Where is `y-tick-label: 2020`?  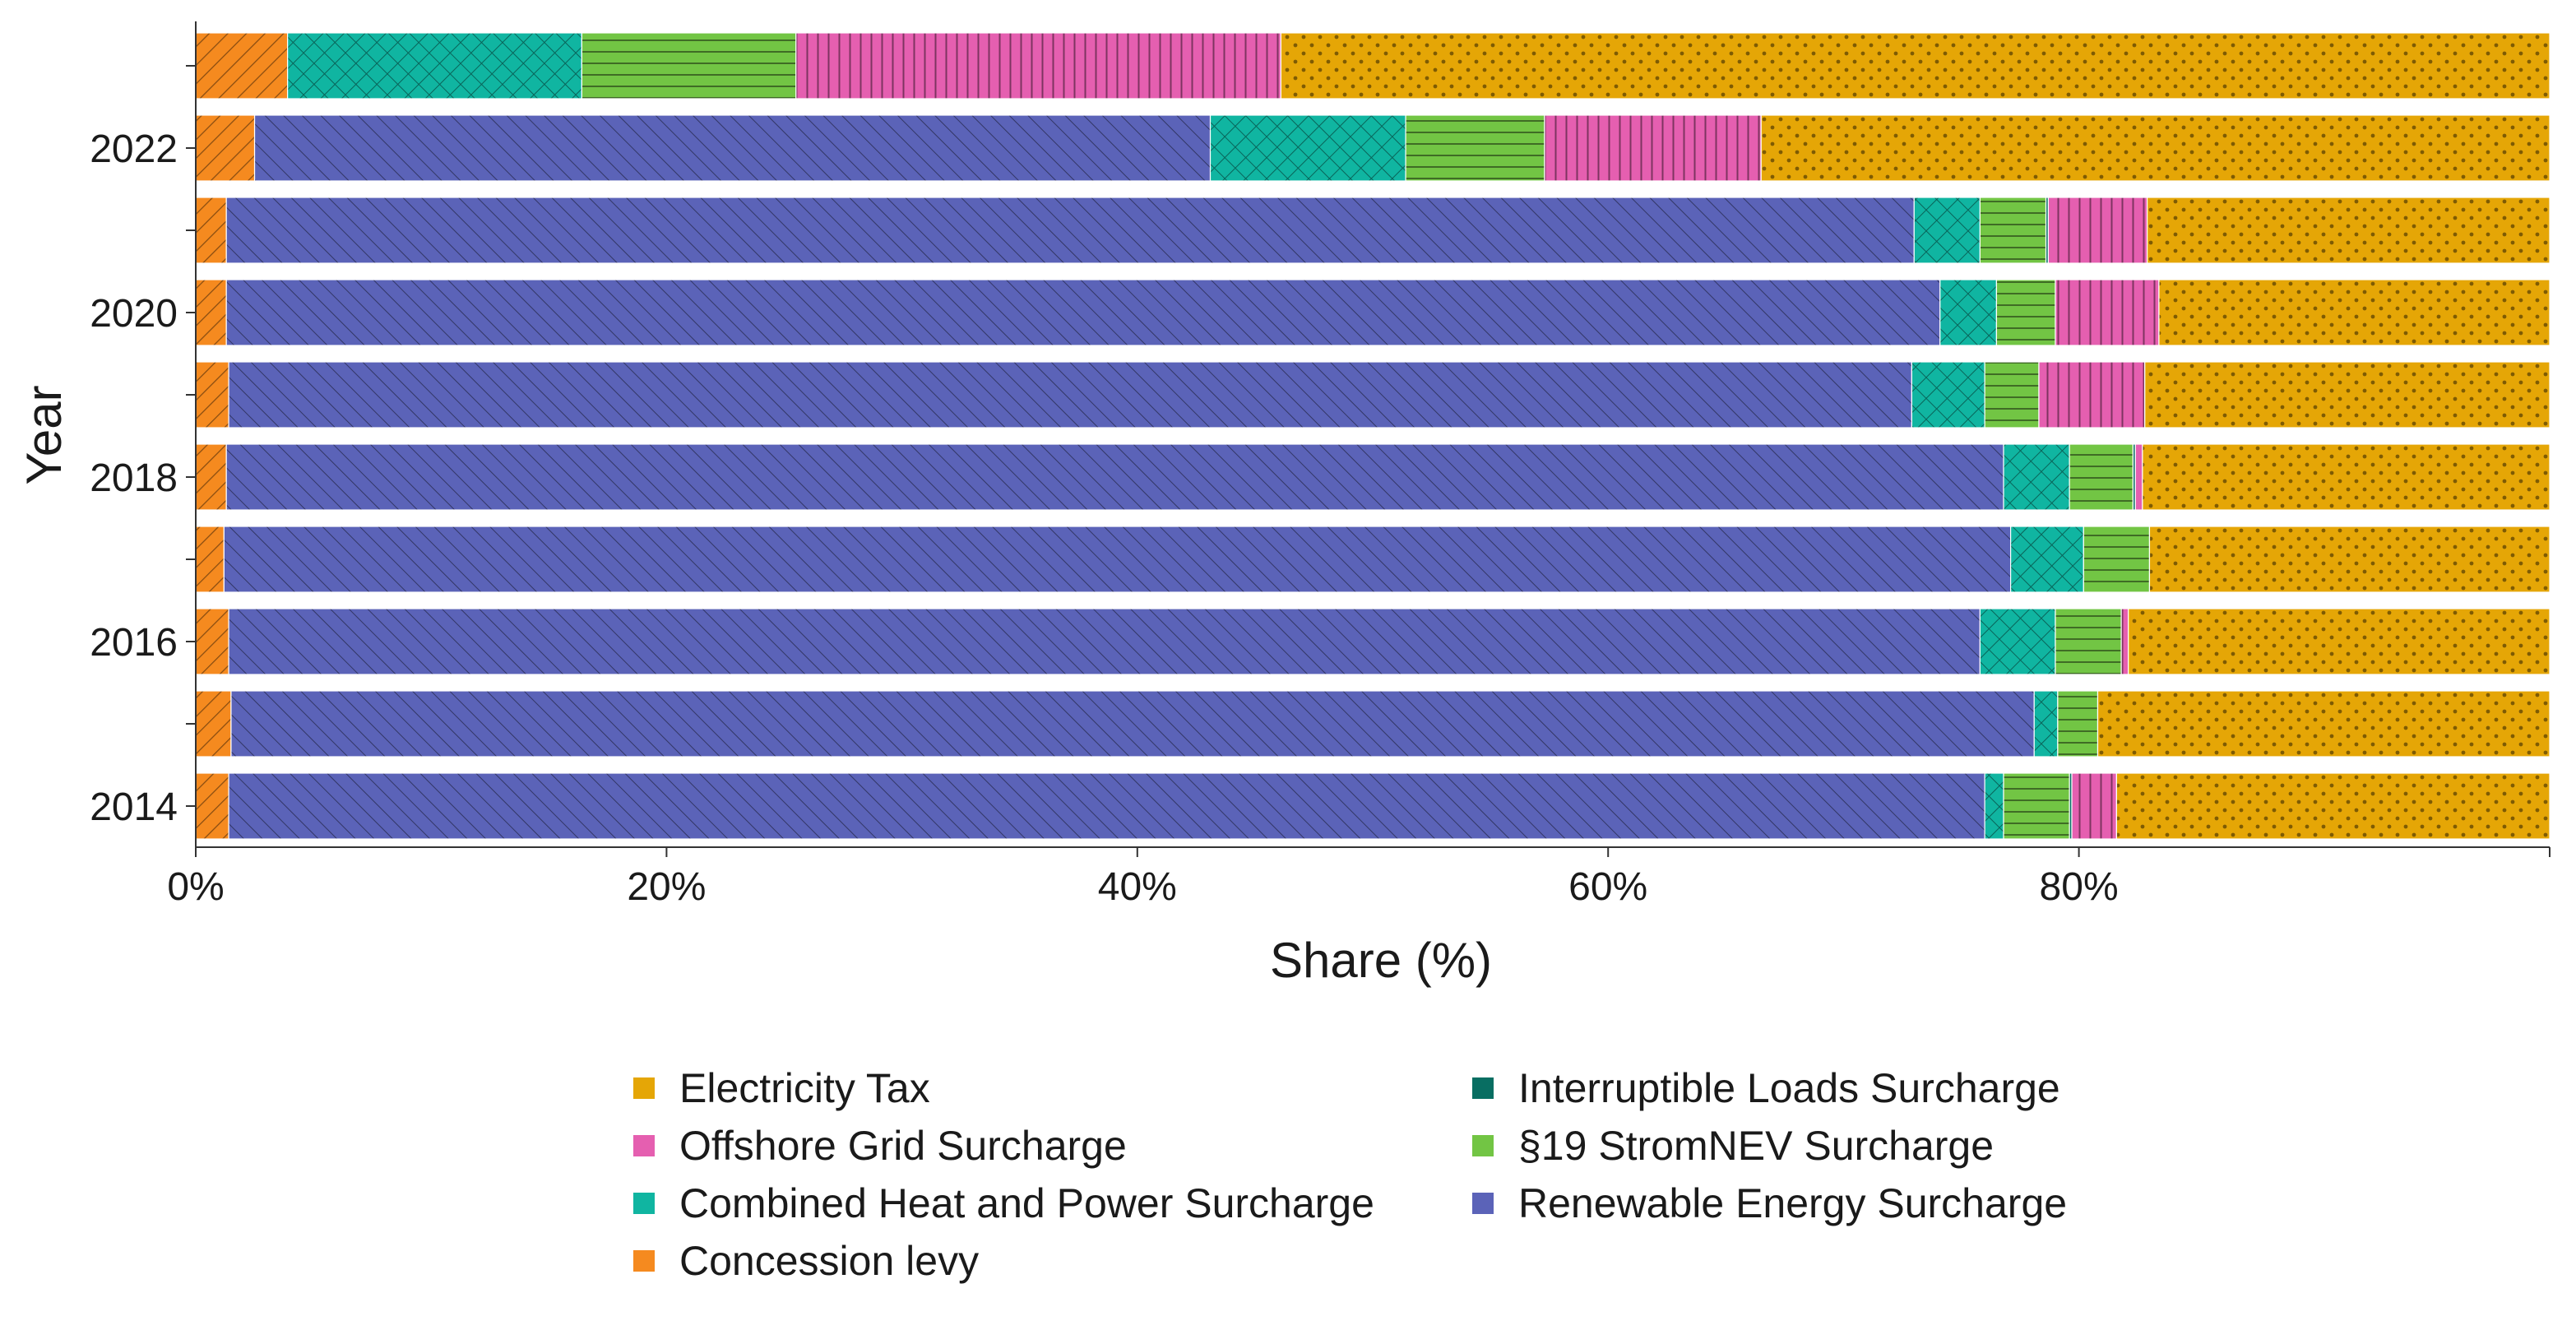
y-tick-label: 2020 is located at coordinates (134, 314).